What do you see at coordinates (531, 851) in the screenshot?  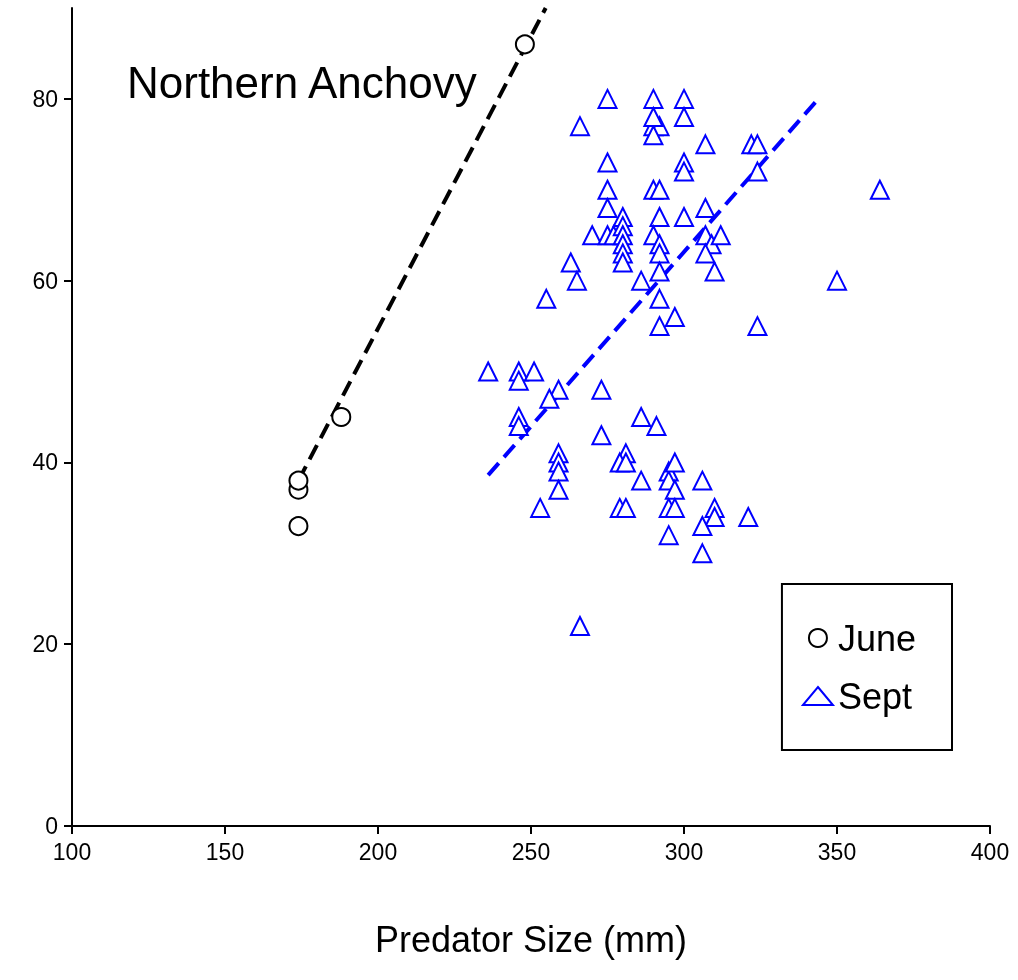 I see `x-tick-label: 250` at bounding box center [531, 851].